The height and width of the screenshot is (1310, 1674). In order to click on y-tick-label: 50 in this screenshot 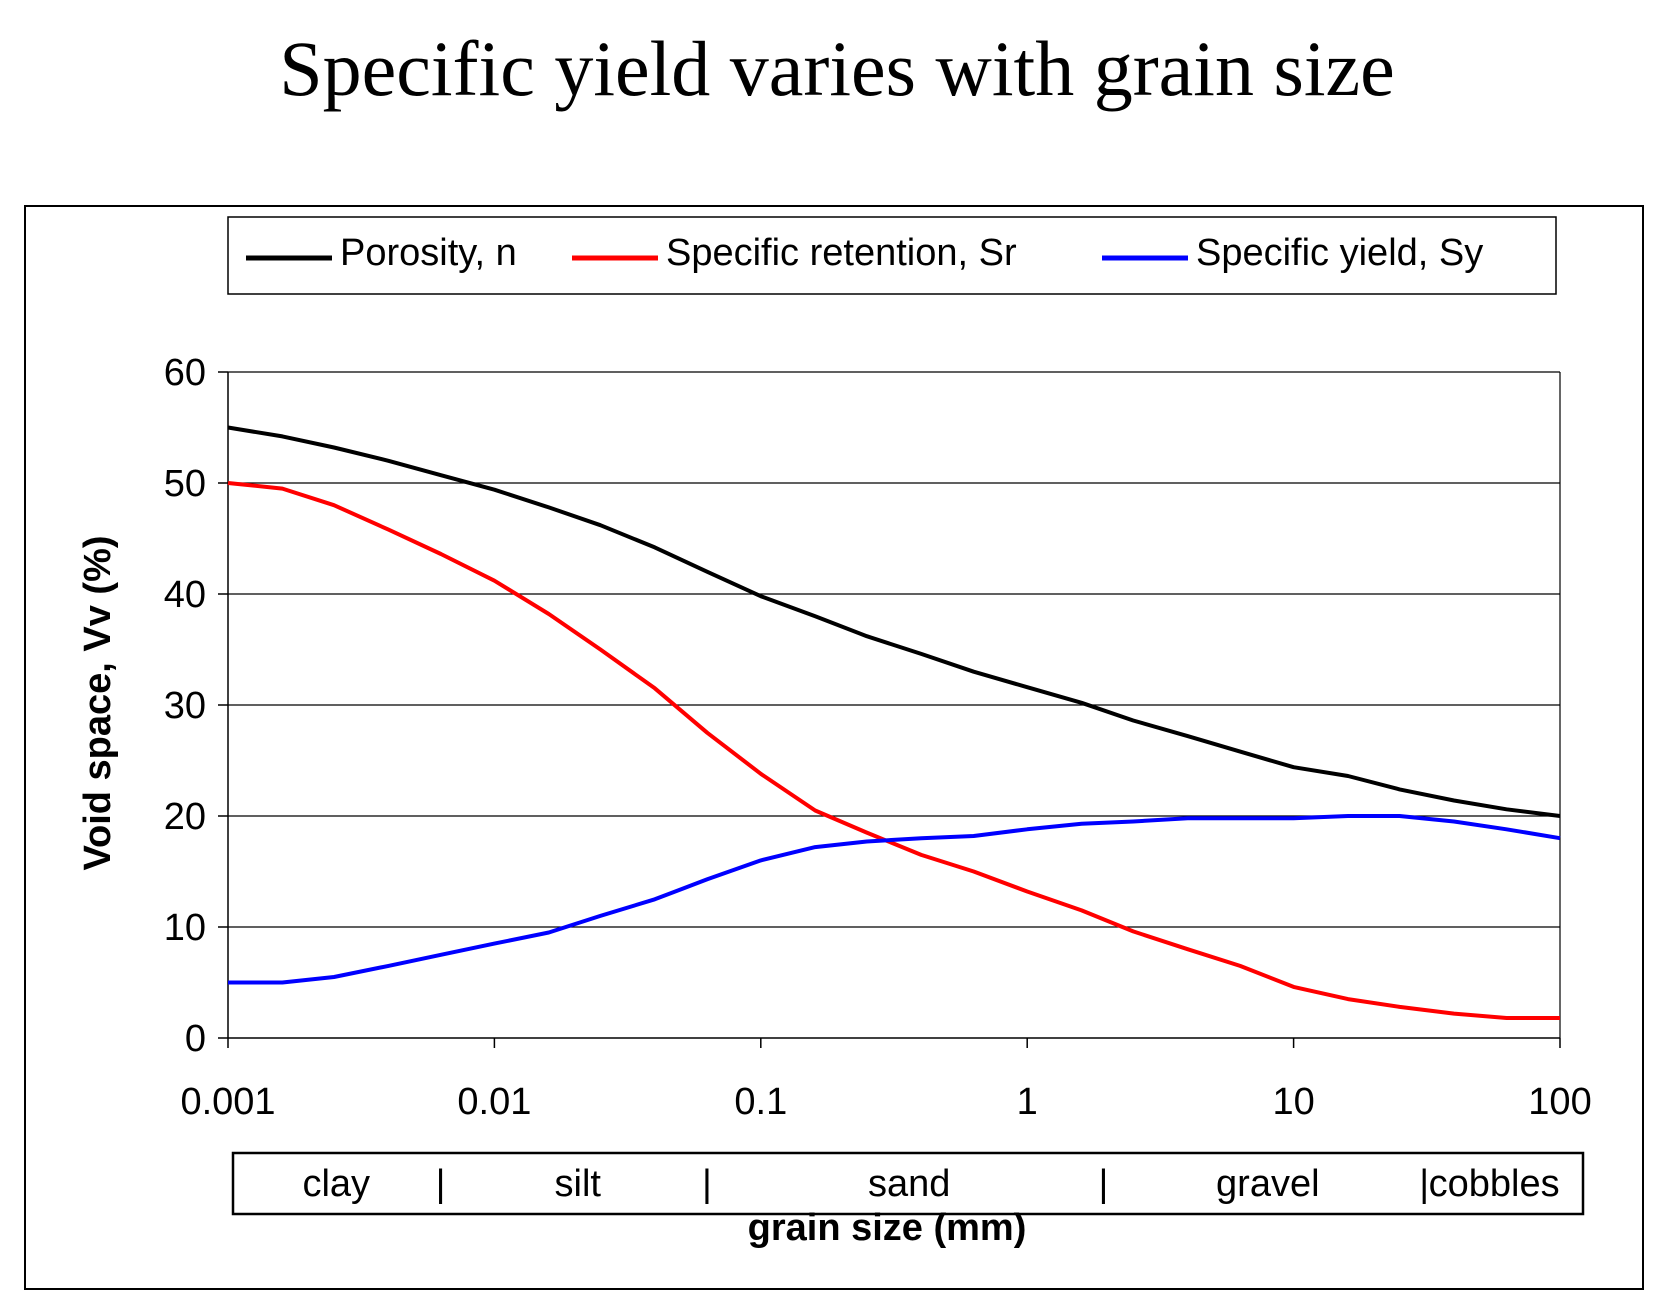, I will do `click(185, 484)`.